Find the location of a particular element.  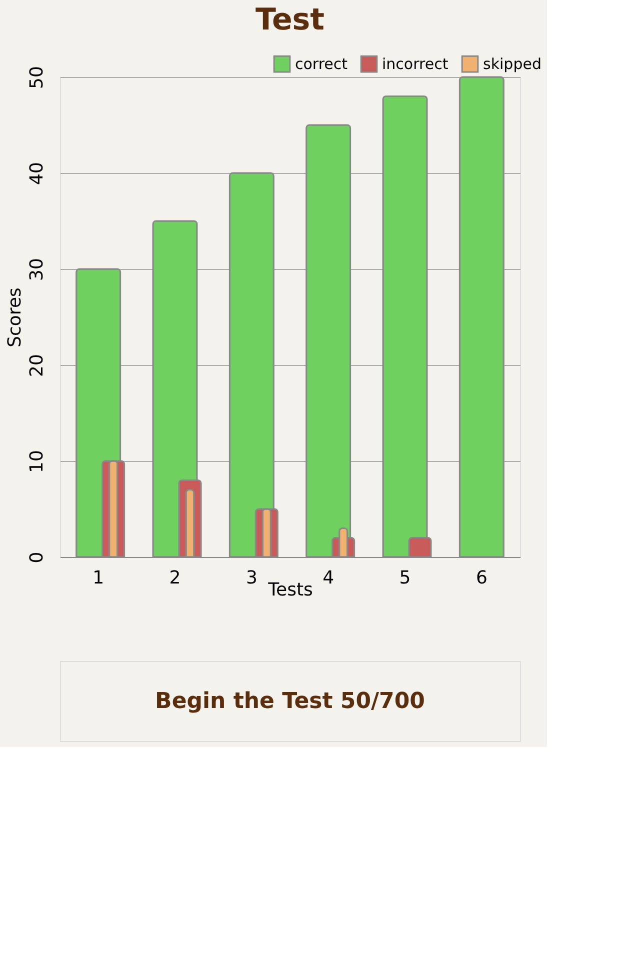

x-tick-label: 2 is located at coordinates (175, 578).